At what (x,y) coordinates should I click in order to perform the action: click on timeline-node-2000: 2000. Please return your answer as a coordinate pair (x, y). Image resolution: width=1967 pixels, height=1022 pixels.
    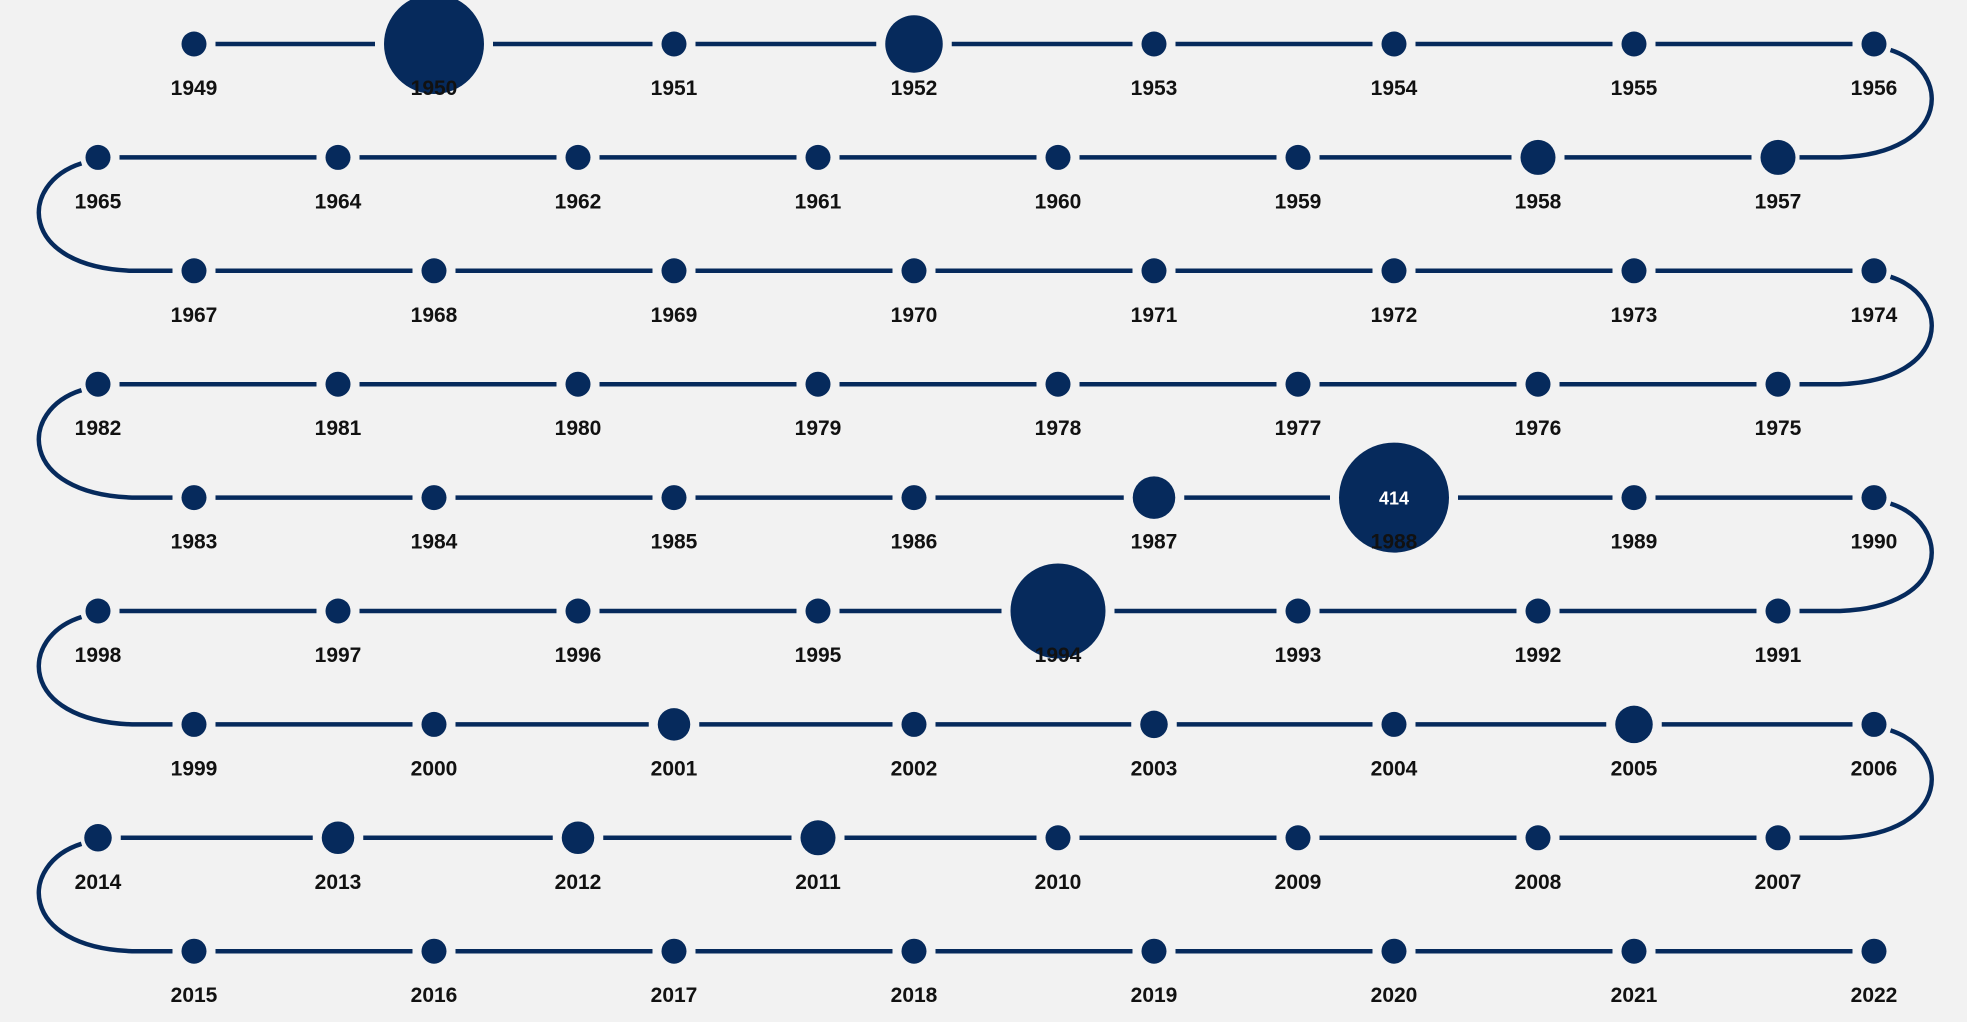
    Looking at the image, I should click on (434, 746).